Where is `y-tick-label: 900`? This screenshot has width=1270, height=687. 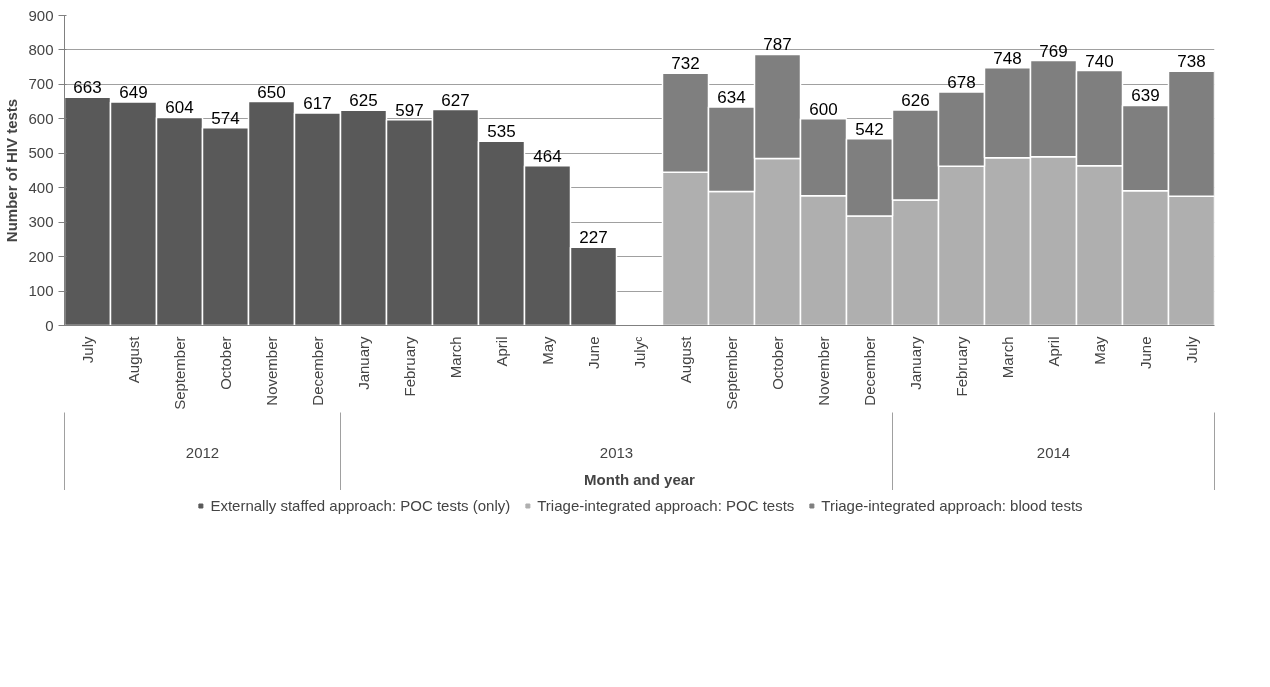 y-tick-label: 900 is located at coordinates (41, 15).